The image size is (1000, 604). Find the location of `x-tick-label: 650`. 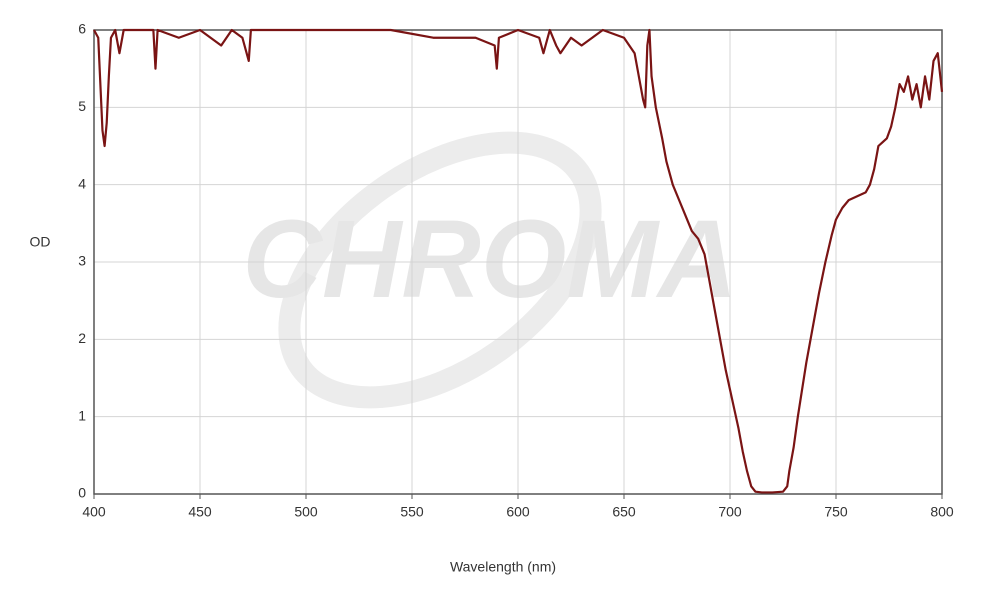

x-tick-label: 650 is located at coordinates (624, 512).